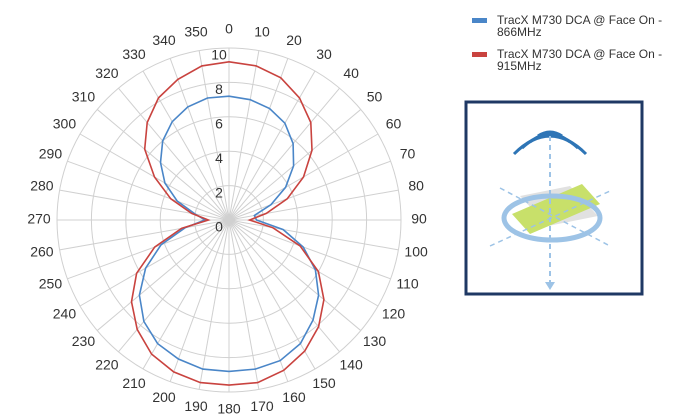 This screenshot has height=418, width=690. What do you see at coordinates (65, 124) in the screenshot?
I see `angle-label: 300` at bounding box center [65, 124].